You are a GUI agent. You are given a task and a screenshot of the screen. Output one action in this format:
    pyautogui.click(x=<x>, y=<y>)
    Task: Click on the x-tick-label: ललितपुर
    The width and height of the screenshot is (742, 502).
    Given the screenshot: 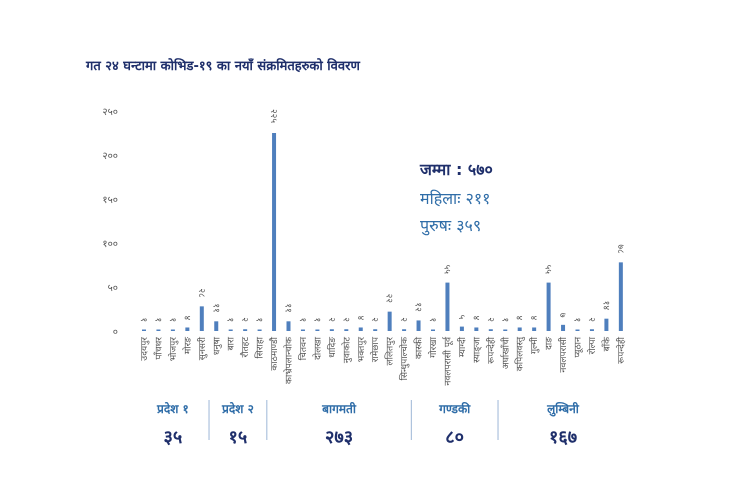 What is the action you would take?
    pyautogui.click(x=390, y=351)
    